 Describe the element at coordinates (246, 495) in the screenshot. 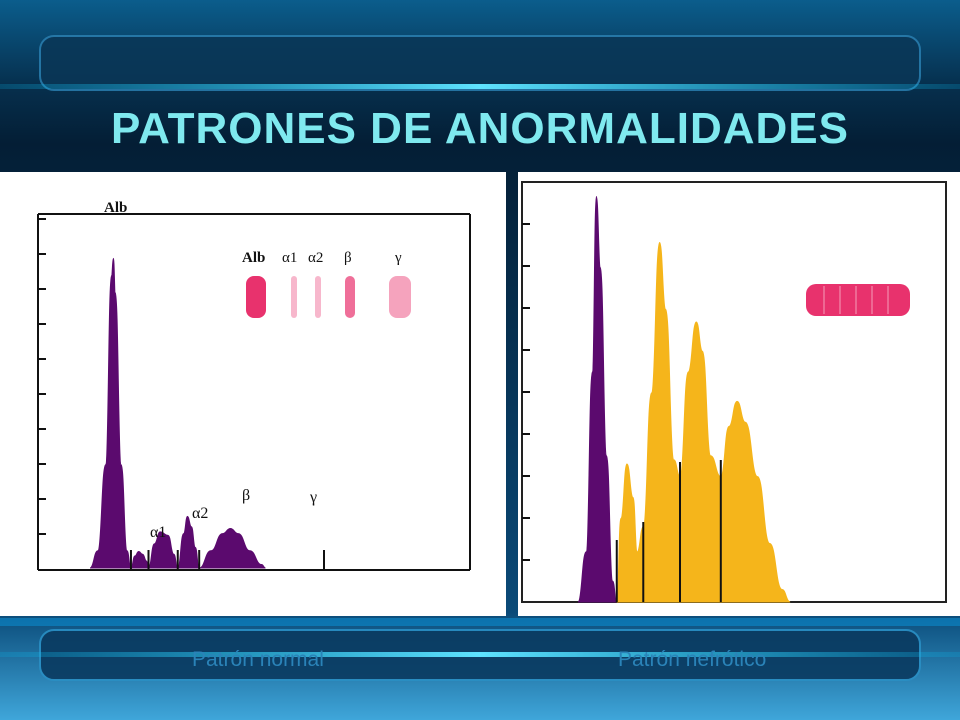

I see `peak-label-beta: β` at that location.